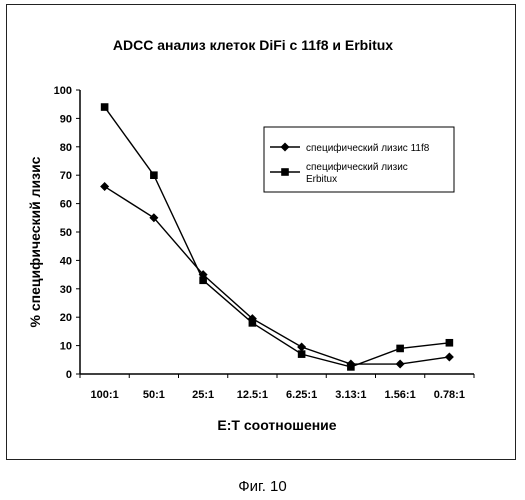  I want to click on legend-label: специфический лизис 11f8, so click(368, 148).